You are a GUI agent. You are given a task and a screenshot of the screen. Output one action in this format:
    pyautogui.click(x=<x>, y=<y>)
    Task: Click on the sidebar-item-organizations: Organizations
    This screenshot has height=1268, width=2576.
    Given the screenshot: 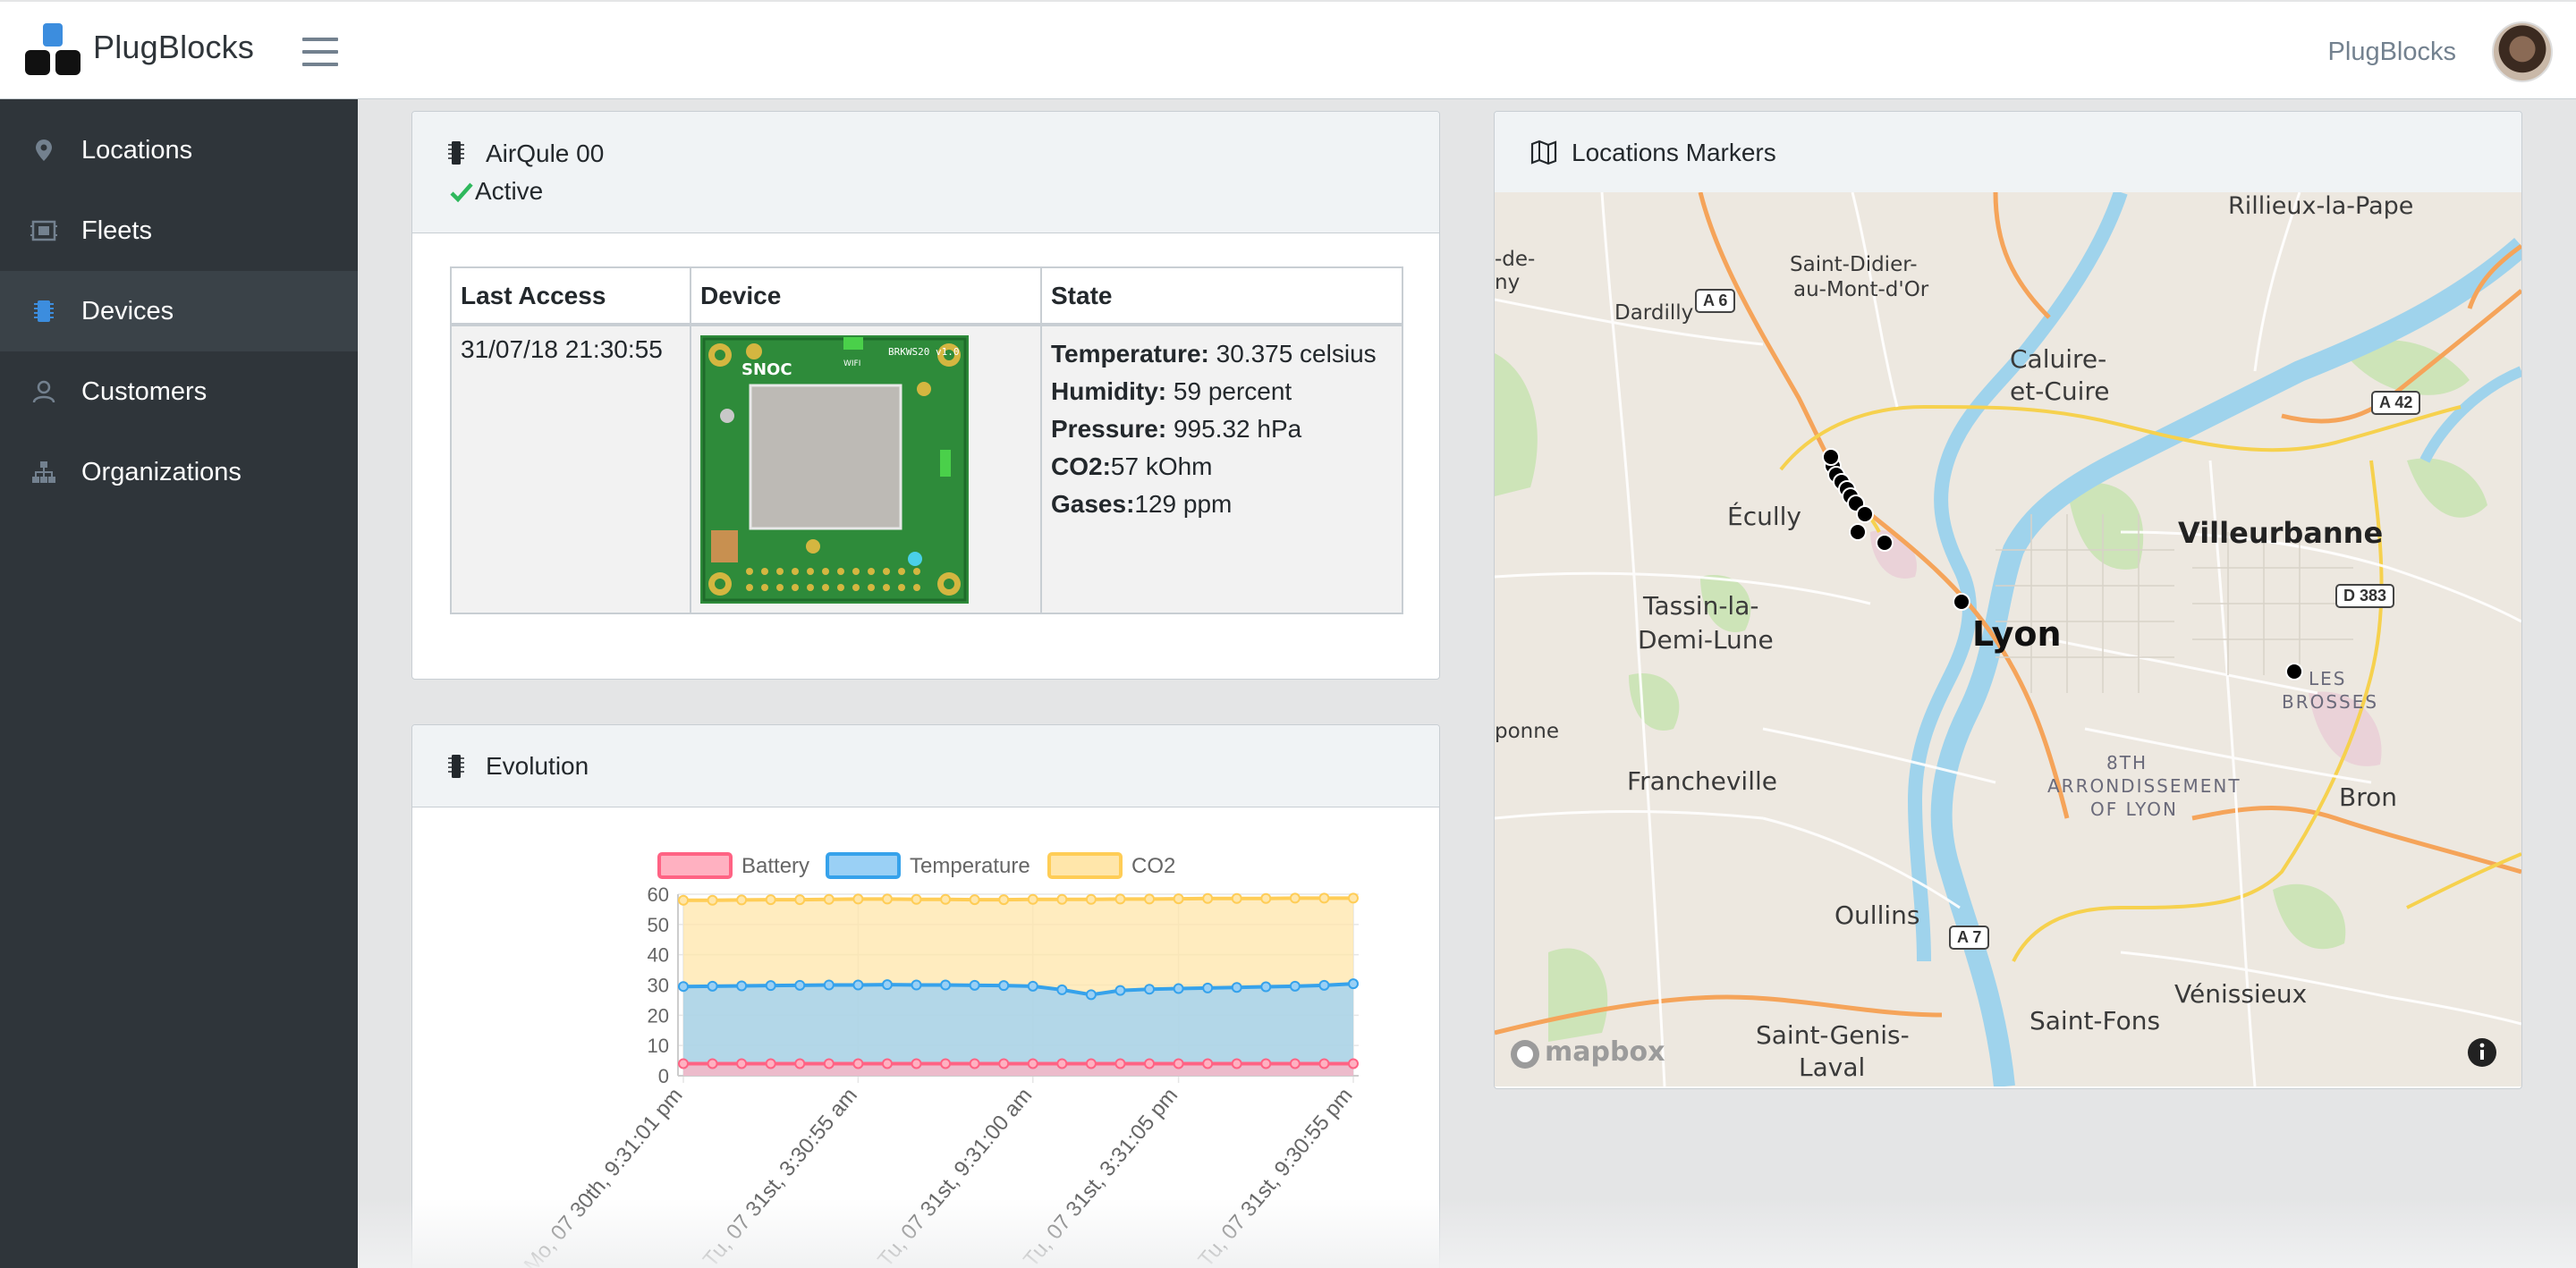 What is the action you would take?
    pyautogui.click(x=179, y=472)
    